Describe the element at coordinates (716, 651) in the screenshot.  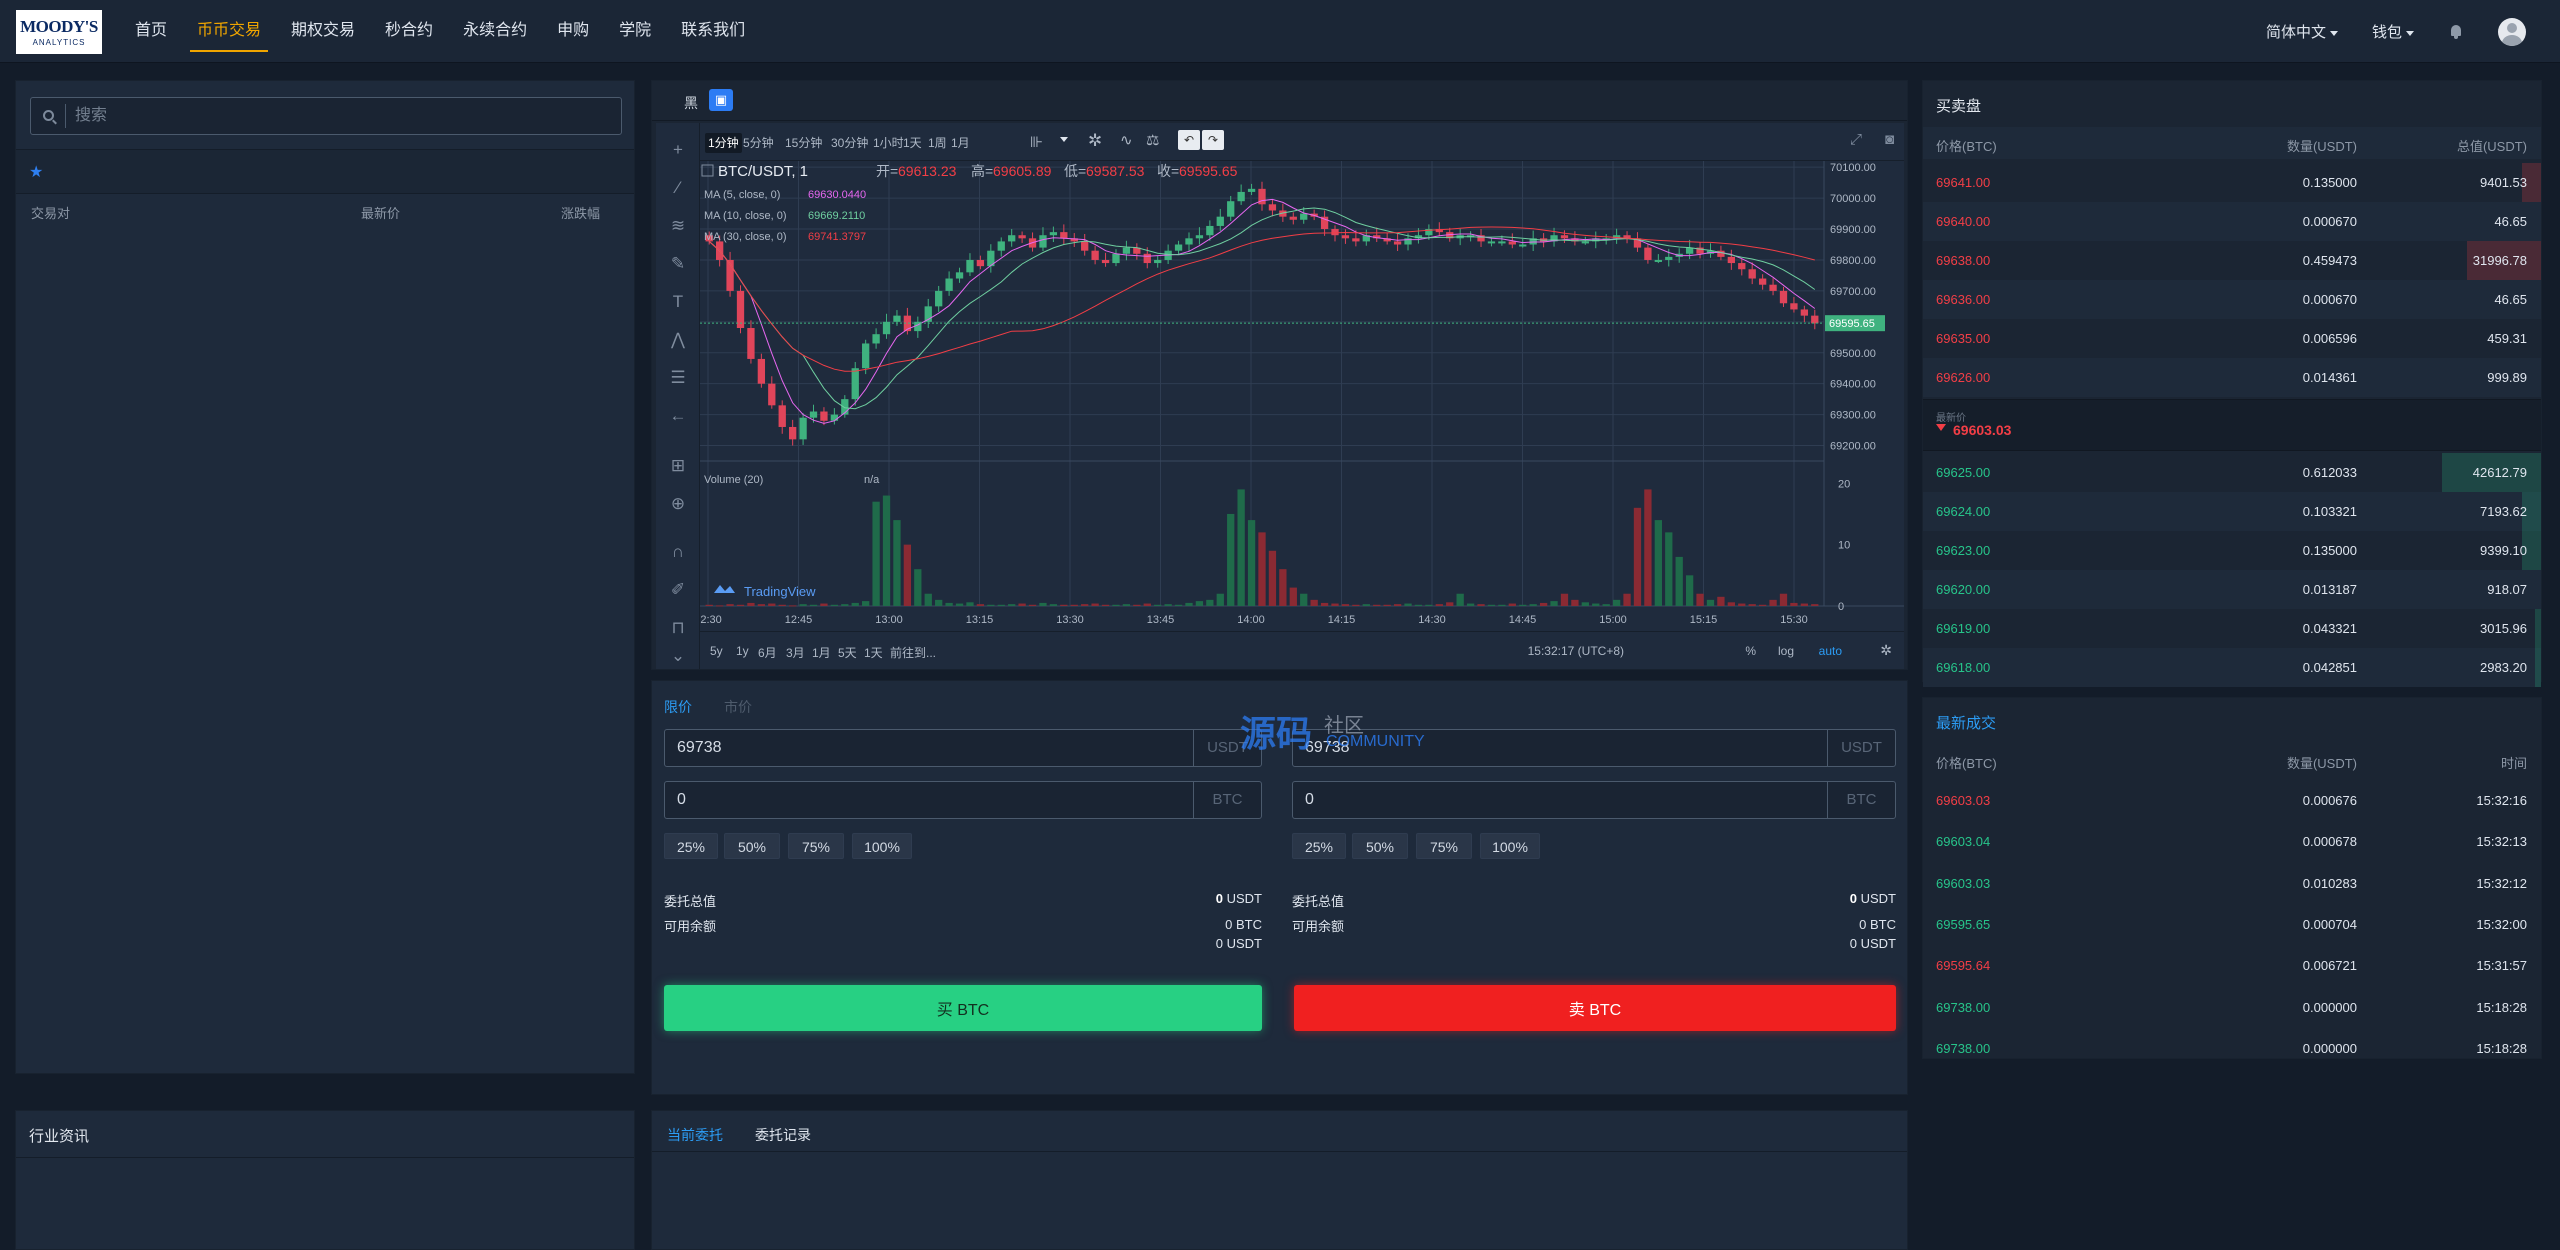
I see `range-0: 5y` at that location.